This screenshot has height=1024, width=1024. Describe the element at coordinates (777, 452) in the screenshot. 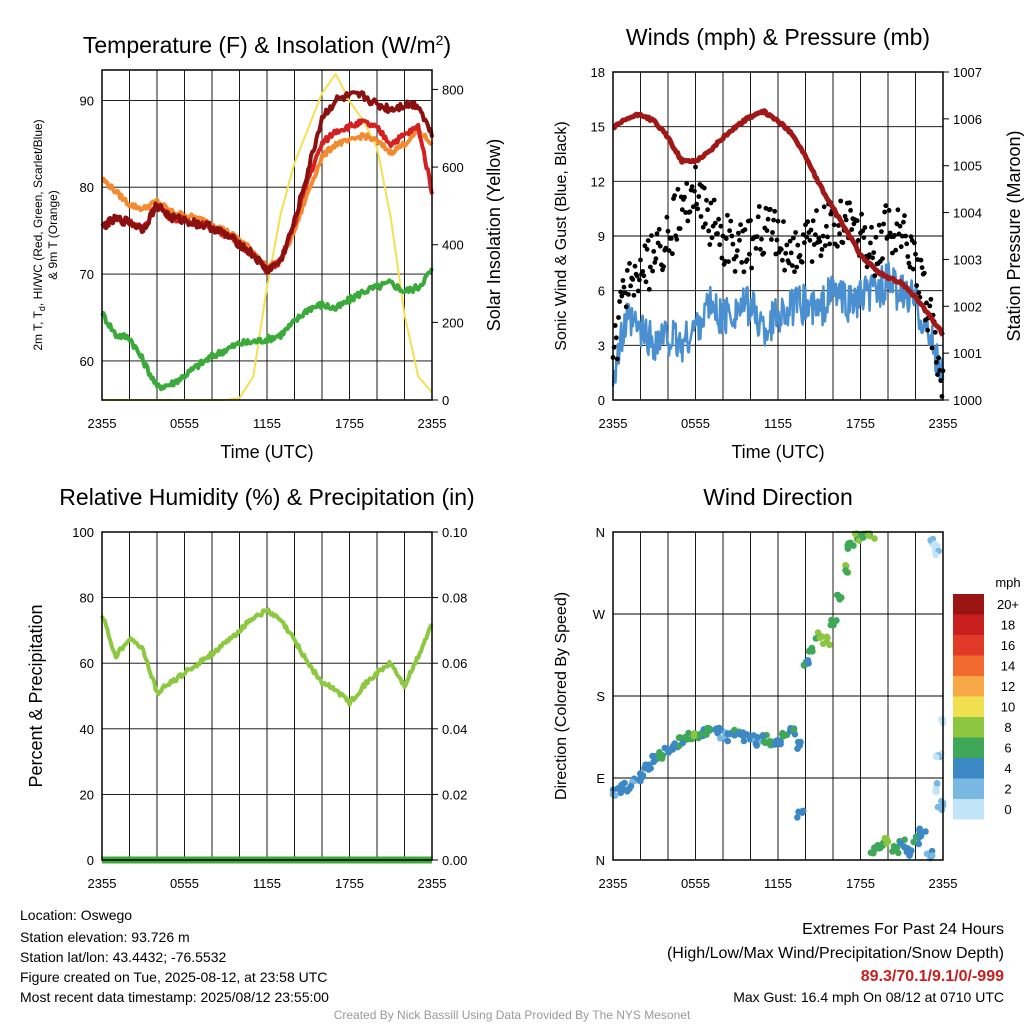

I see `winds-xlabel: Time (UTC)` at that location.